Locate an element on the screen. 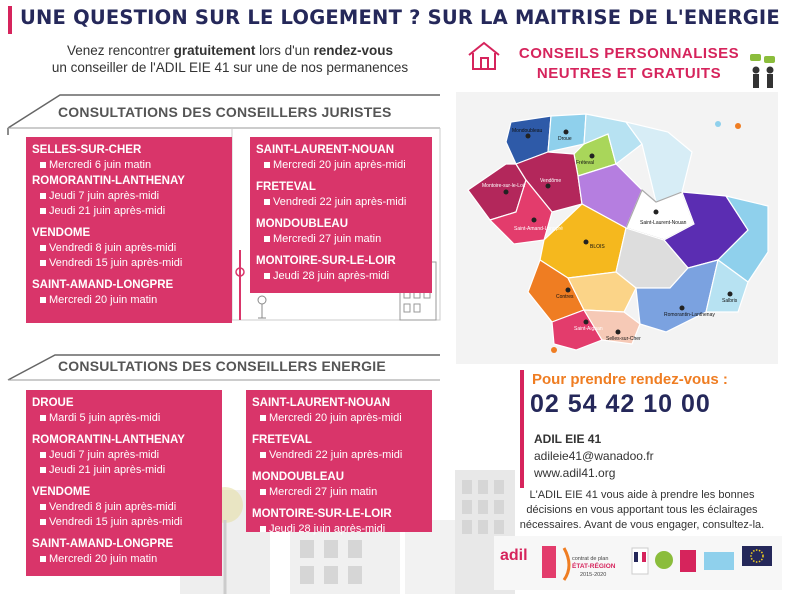 The width and height of the screenshot is (785, 594). region-years: 2015-2020 is located at coordinates (593, 575).